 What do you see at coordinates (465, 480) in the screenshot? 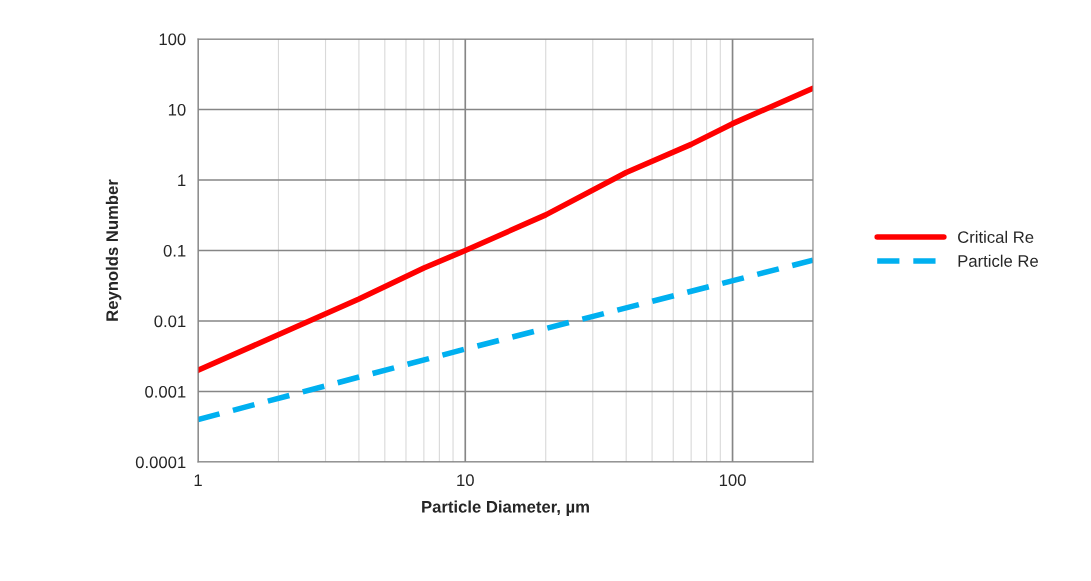
I see `x-tick-label: 10` at bounding box center [465, 480].